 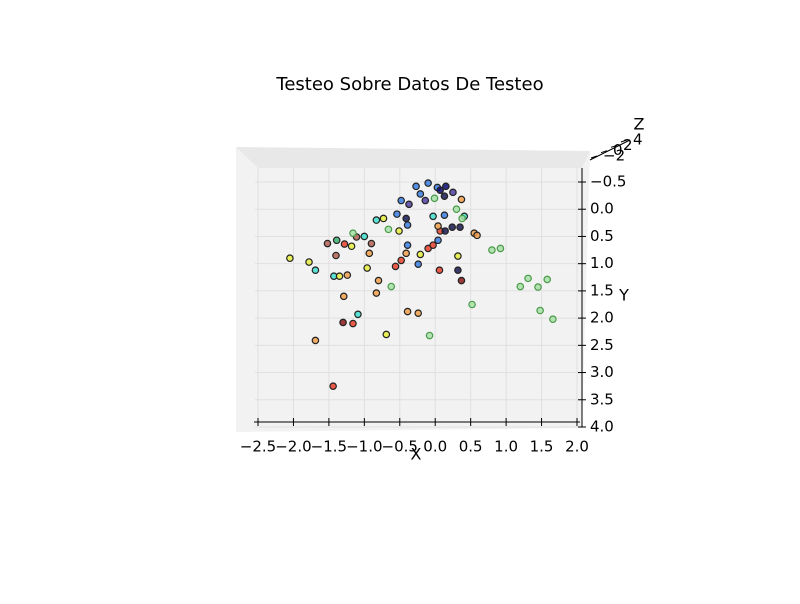 I want to click on y-tick-label: 4.0, so click(x=602, y=427).